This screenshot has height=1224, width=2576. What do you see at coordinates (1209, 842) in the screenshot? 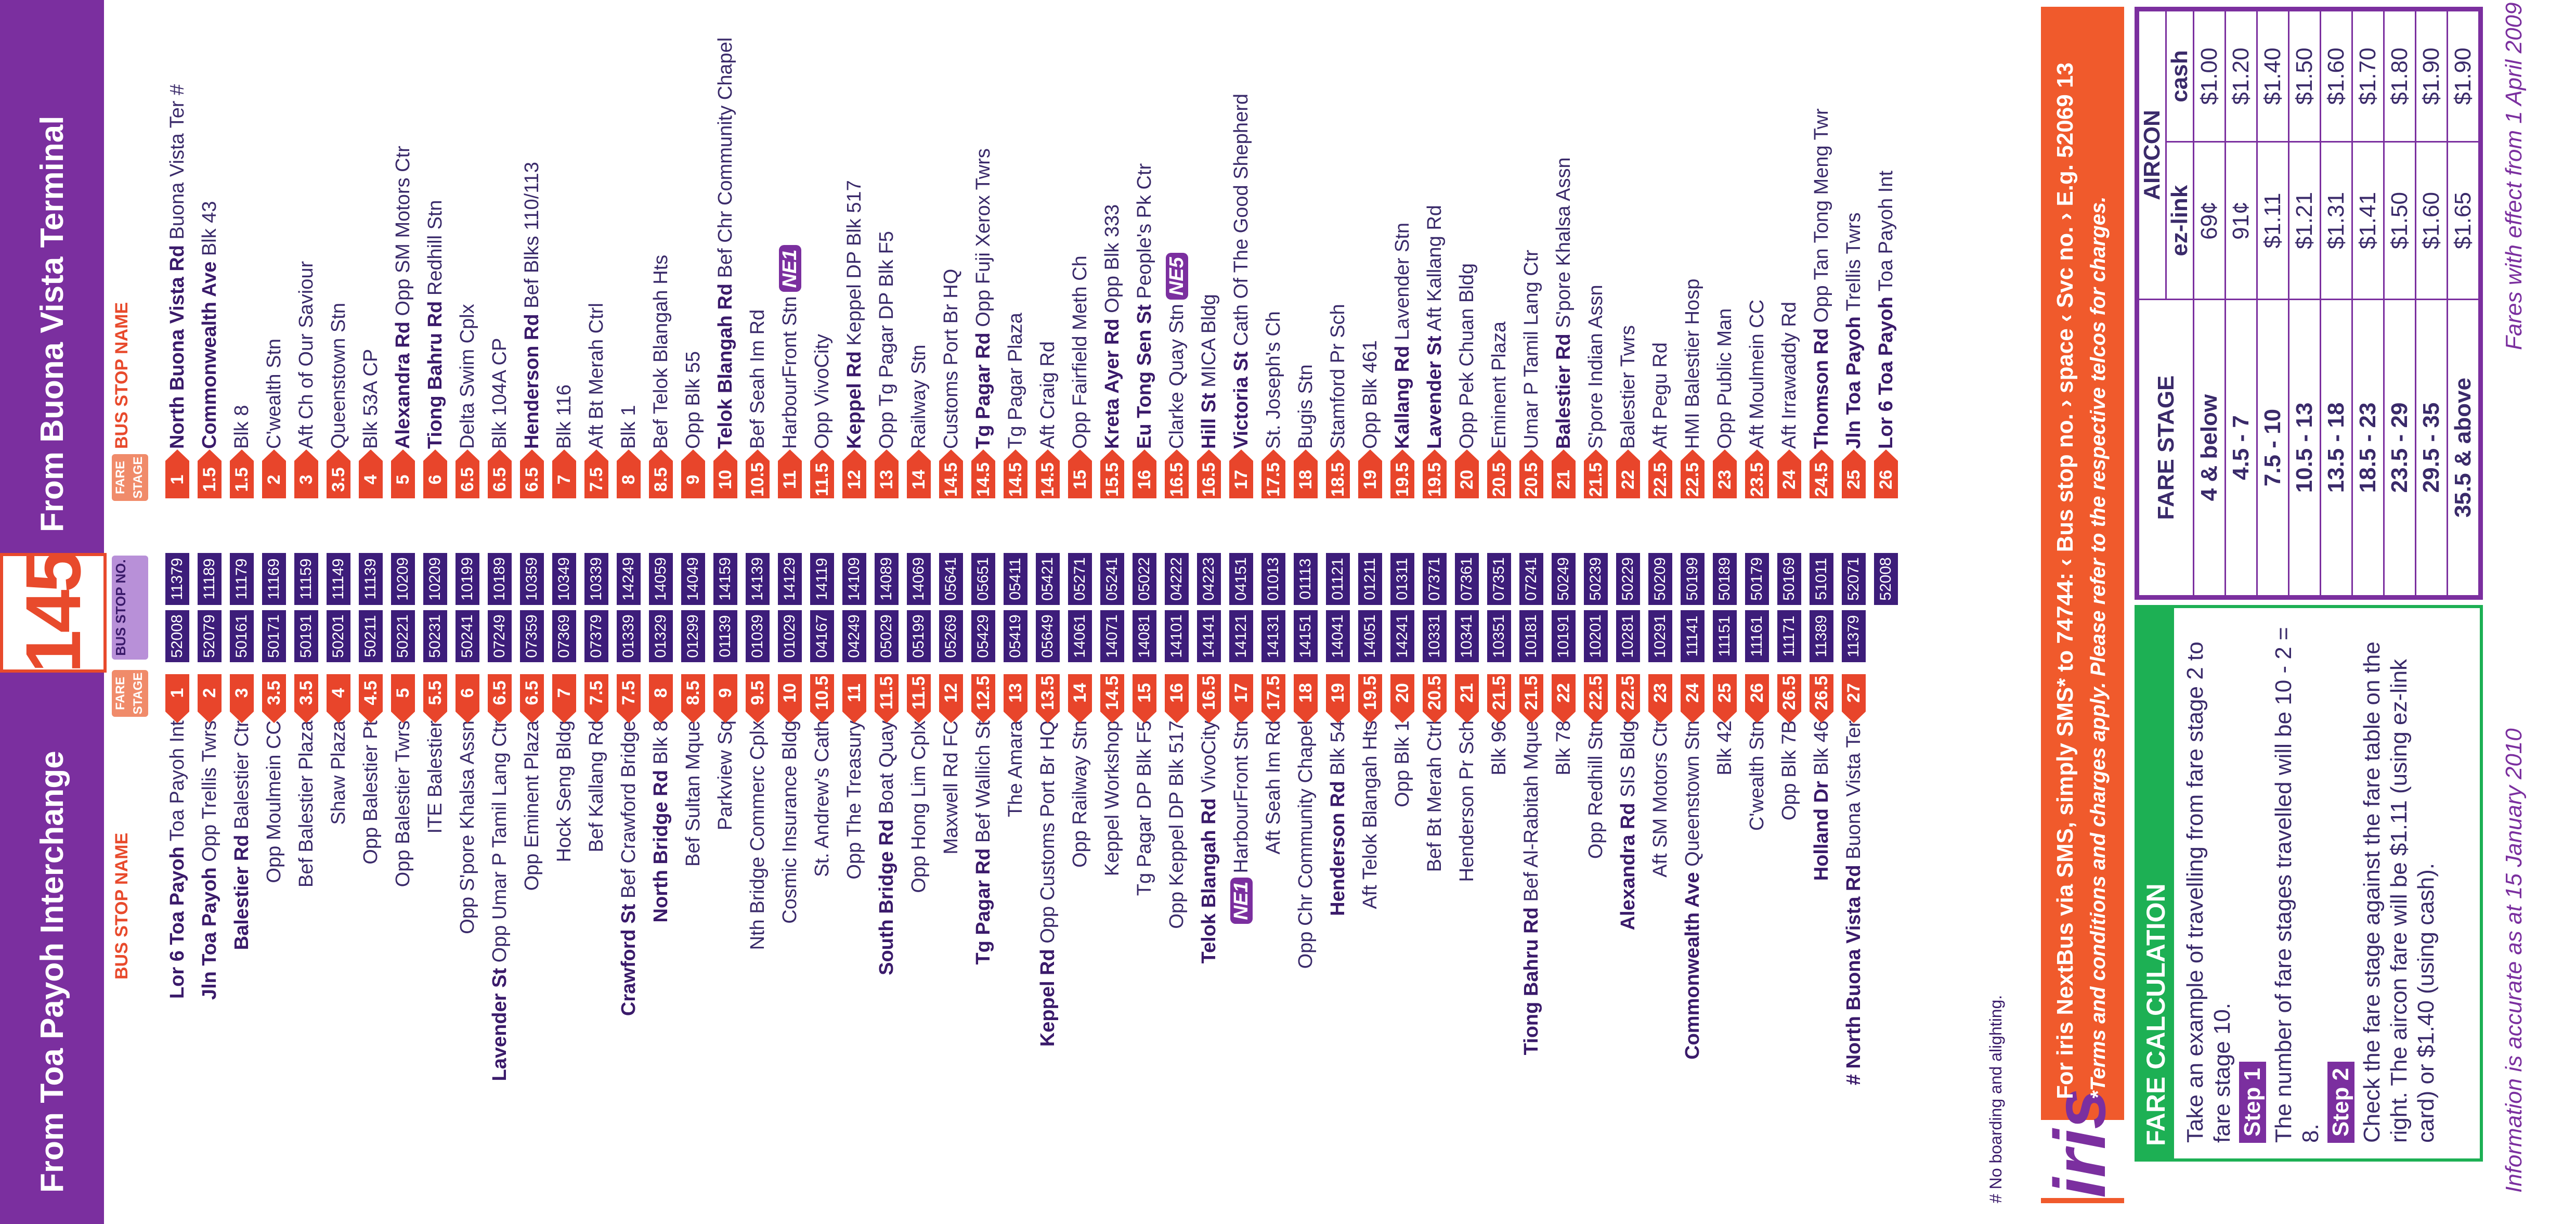
I see `left-stop-name: Telok Blangah Rd VivoCity` at bounding box center [1209, 842].